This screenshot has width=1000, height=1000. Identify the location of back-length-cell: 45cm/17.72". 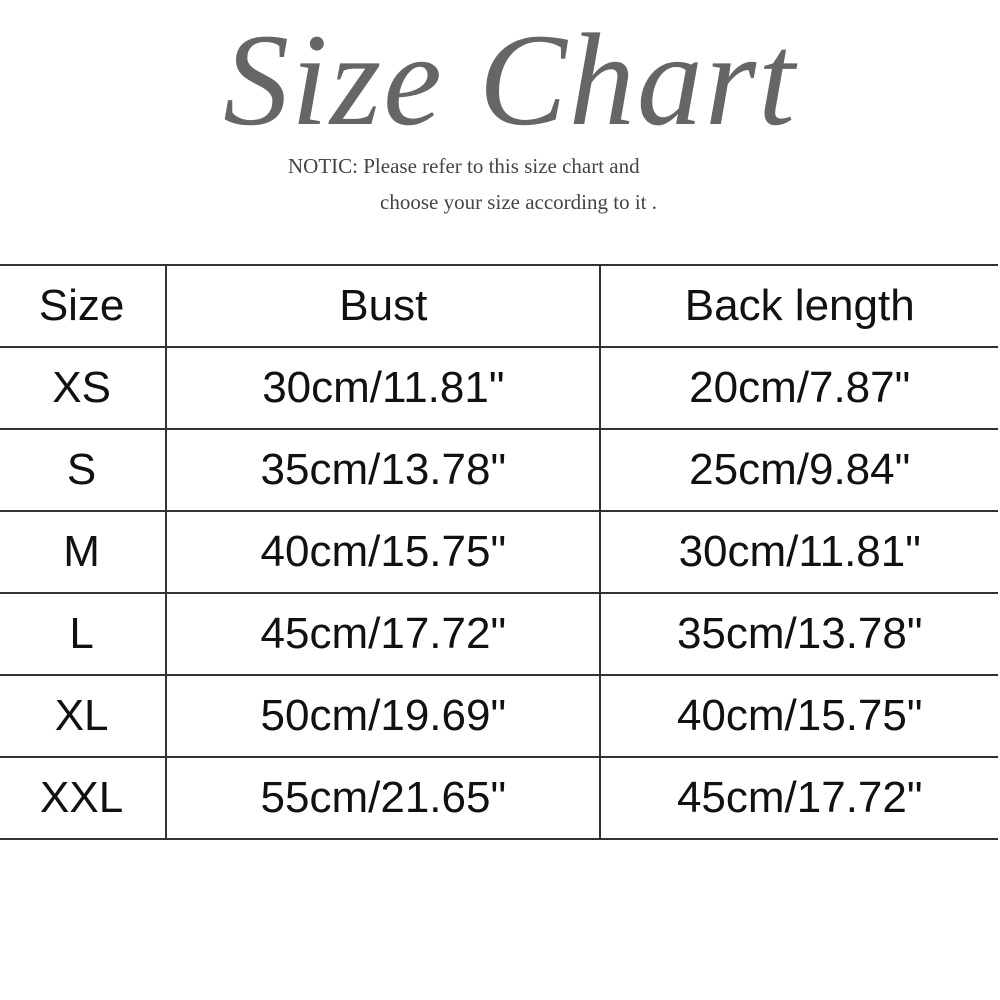
(798, 798).